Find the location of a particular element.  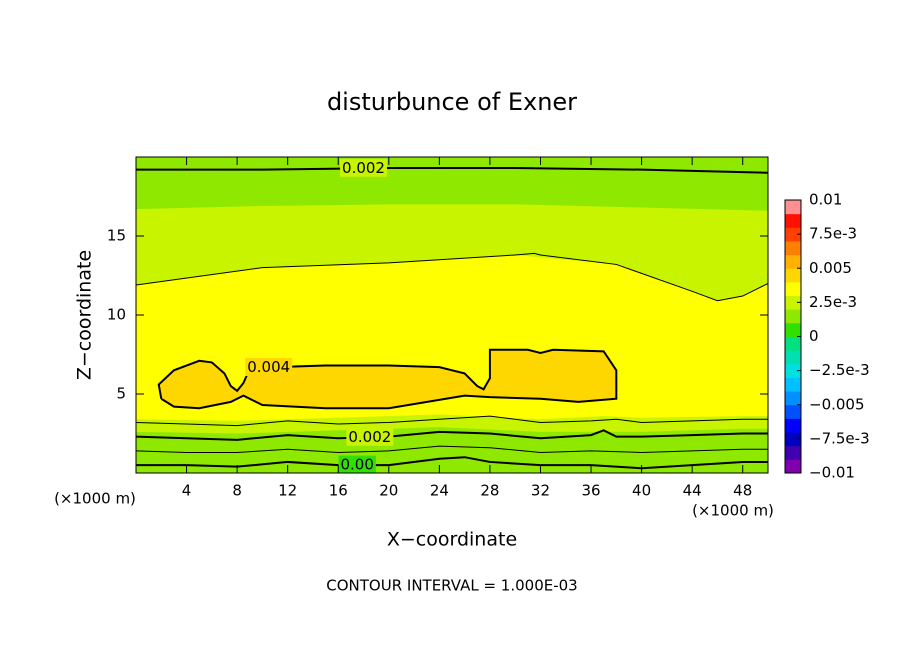

y-tick-label: 15 is located at coordinates (116, 236).